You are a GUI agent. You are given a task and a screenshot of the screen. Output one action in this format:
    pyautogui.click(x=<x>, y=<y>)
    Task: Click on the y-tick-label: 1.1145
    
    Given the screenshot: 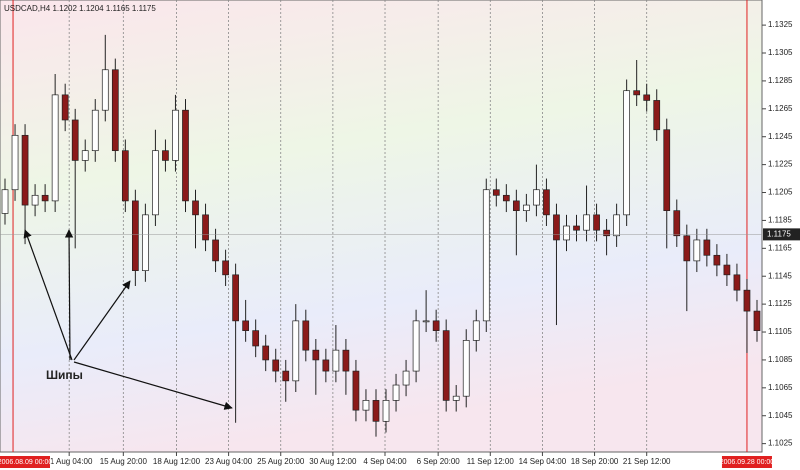 What is the action you would take?
    pyautogui.click(x=780, y=275)
    